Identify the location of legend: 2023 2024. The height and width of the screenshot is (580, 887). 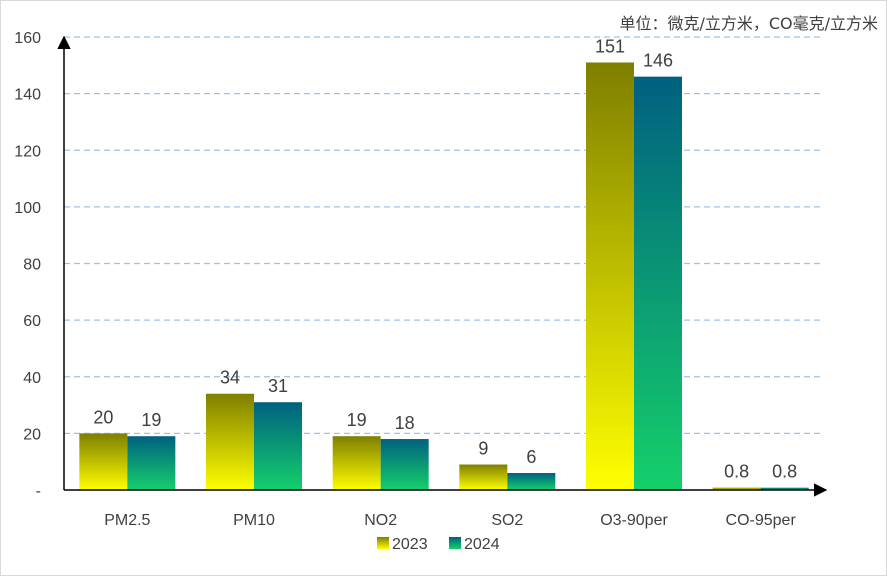
(438, 544).